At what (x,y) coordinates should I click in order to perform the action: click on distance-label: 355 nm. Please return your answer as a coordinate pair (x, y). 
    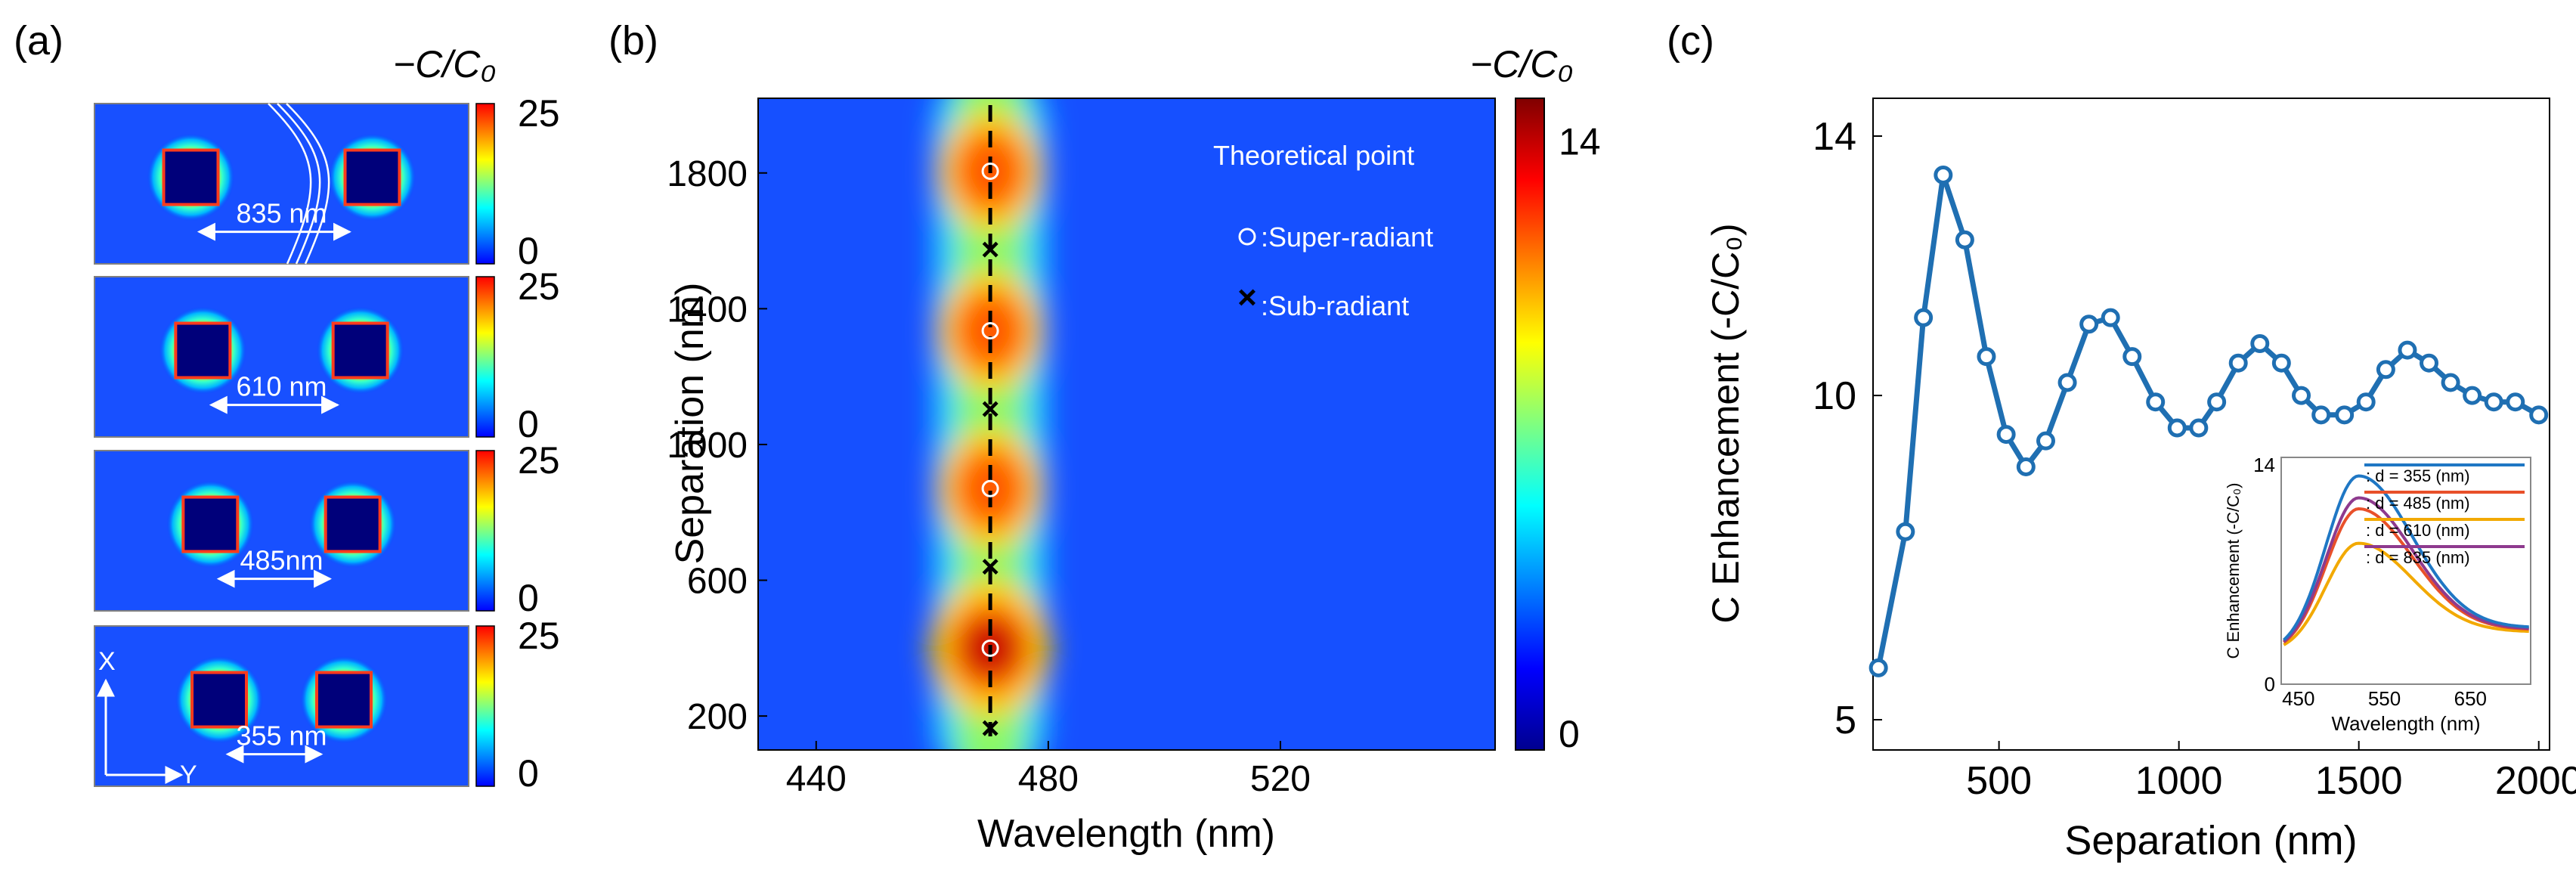
    Looking at the image, I should click on (281, 735).